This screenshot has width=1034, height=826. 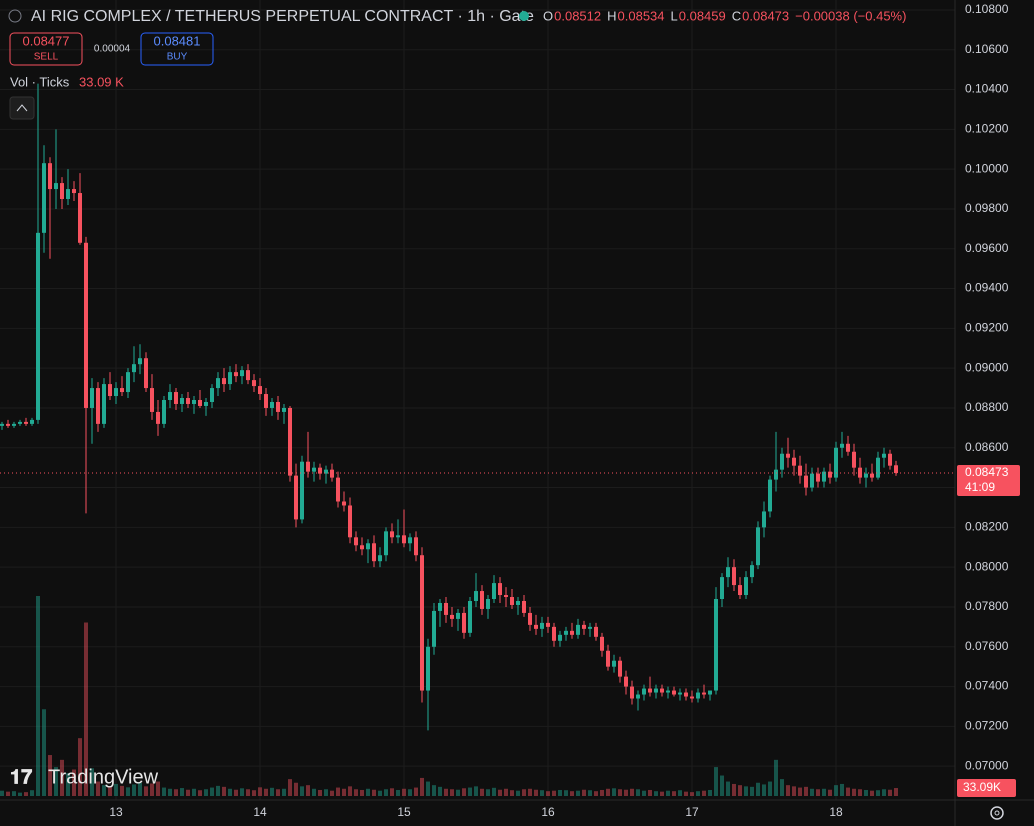 What do you see at coordinates (177, 40) in the screenshot?
I see `buy-price: 0.08481` at bounding box center [177, 40].